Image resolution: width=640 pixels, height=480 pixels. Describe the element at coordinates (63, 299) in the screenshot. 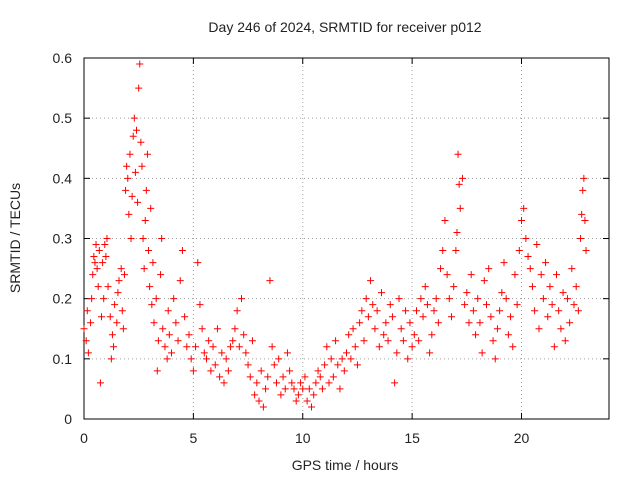

I see `y-tick-label: 0.2` at that location.